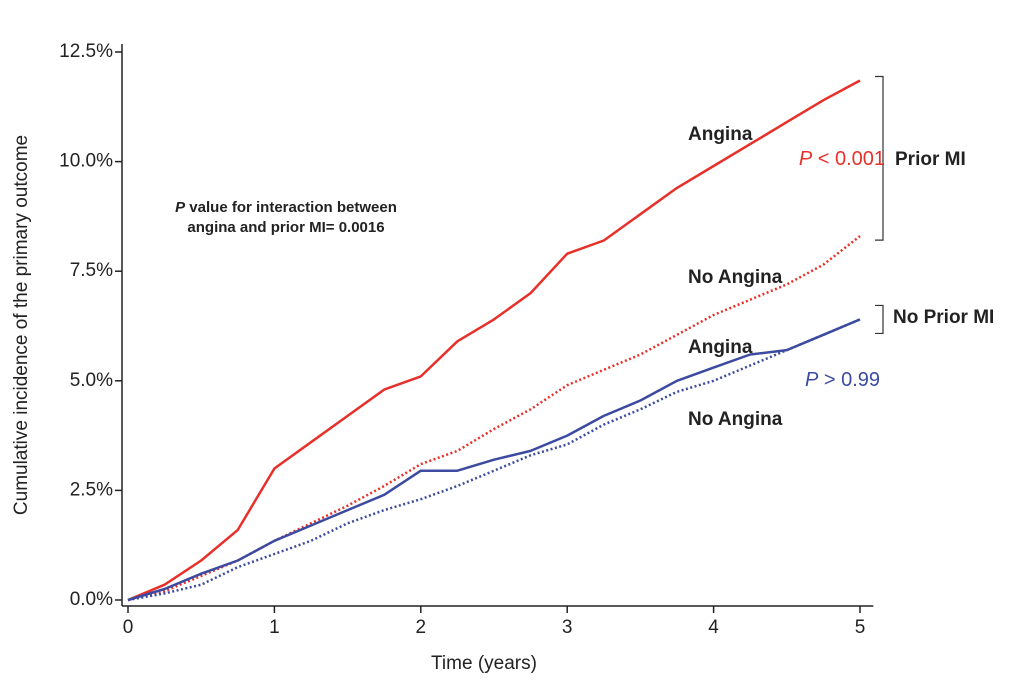 This screenshot has width=1009, height=681. Describe the element at coordinates (567, 627) in the screenshot. I see `x-tick-label: 3` at that location.